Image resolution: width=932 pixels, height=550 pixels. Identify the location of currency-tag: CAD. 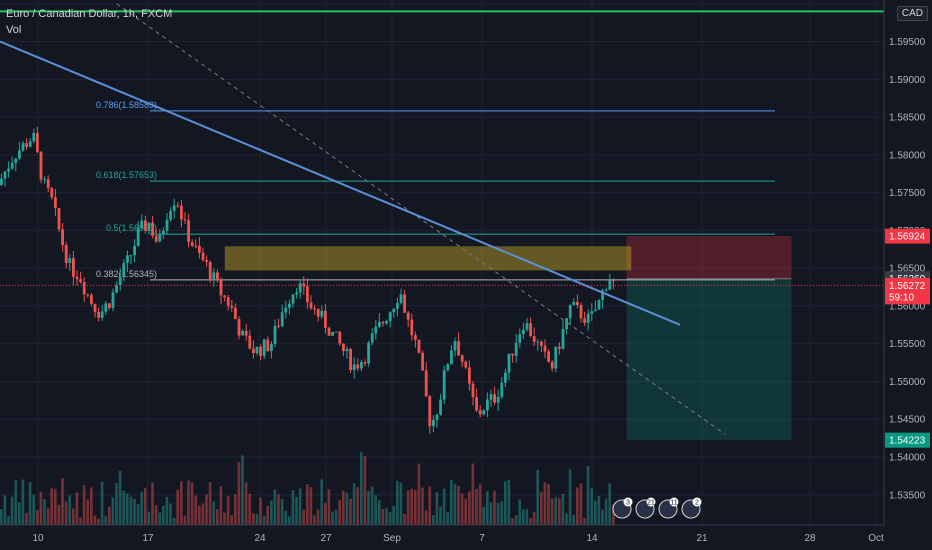
(912, 13).